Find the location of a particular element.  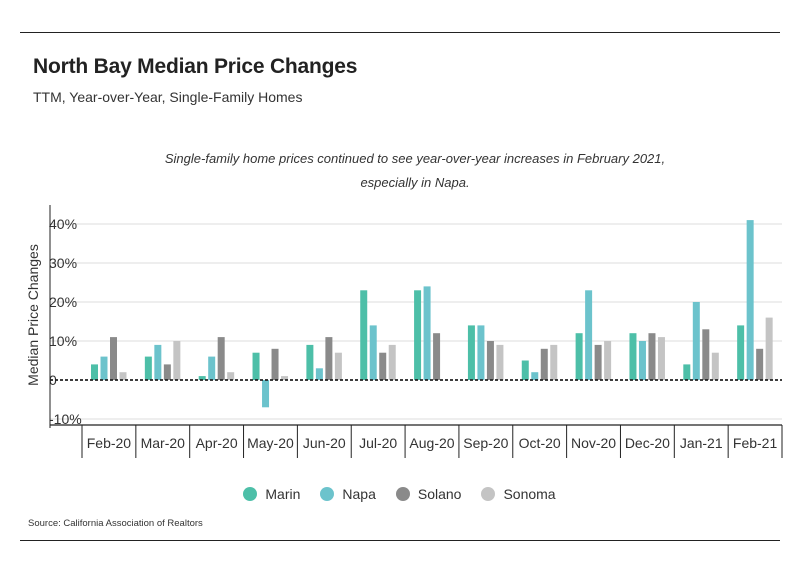

chart-legend: Marin Napa Solano Sonoma is located at coordinates (399, 493).